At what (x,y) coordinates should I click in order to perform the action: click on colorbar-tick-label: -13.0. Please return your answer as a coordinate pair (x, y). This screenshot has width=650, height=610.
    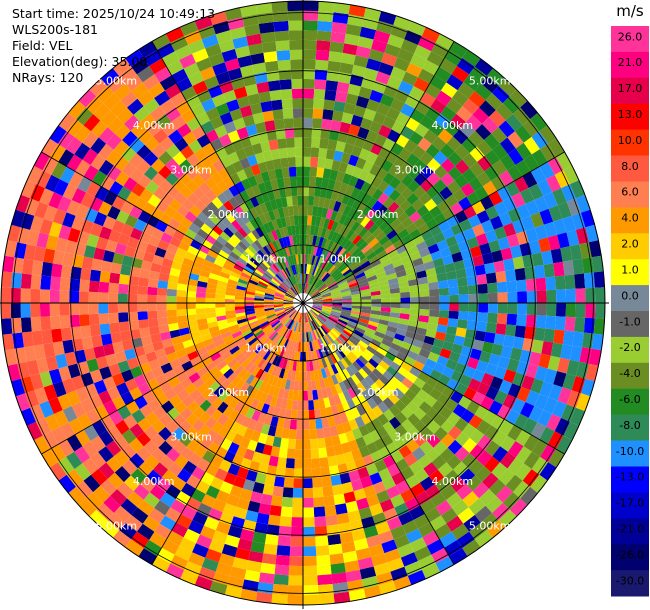
    Looking at the image, I should click on (630, 477).